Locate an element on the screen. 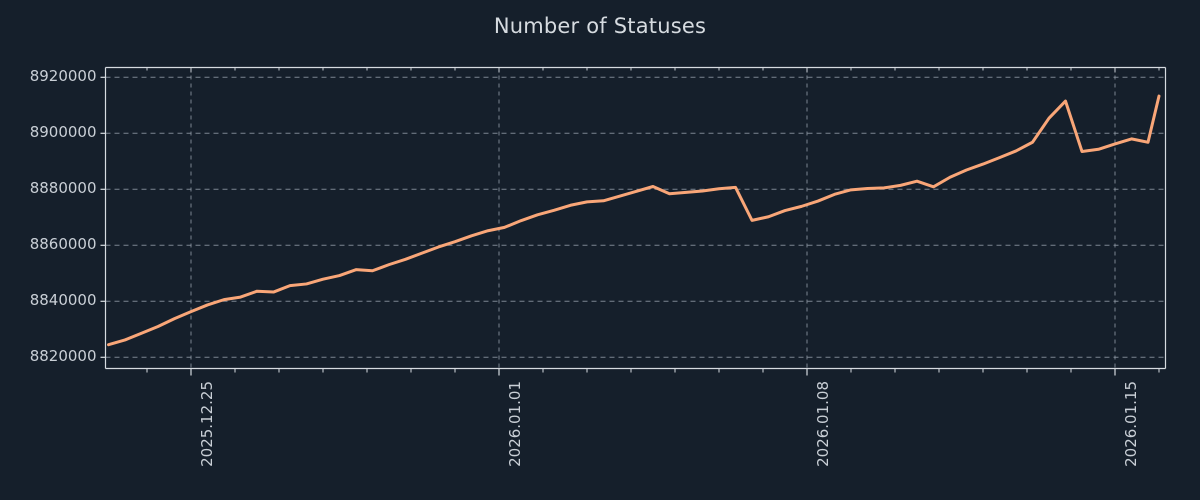 The width and height of the screenshot is (1200, 500). x-axis-tick-label: 2026.01.01 is located at coordinates (515, 423).